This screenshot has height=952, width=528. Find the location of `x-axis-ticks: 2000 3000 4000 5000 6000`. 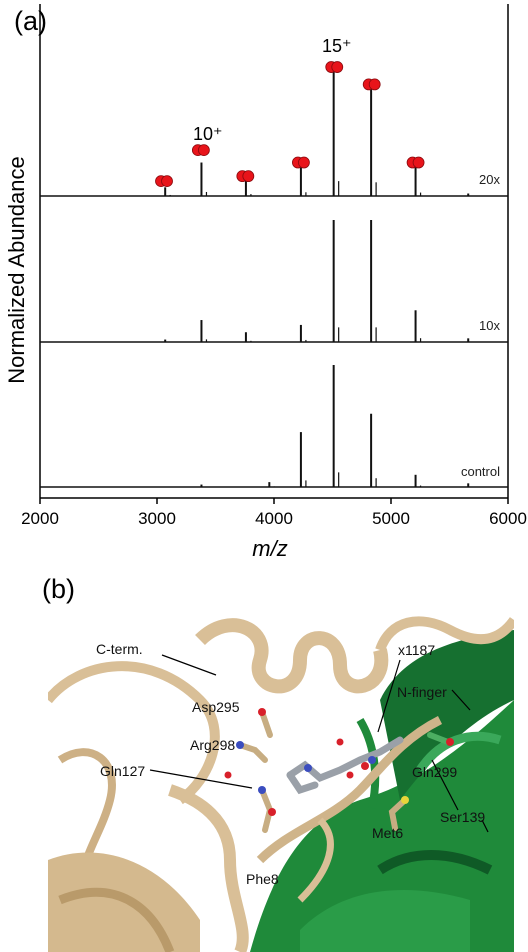

x-axis-ticks: 2000 3000 4000 5000 6000 is located at coordinates (274, 513).